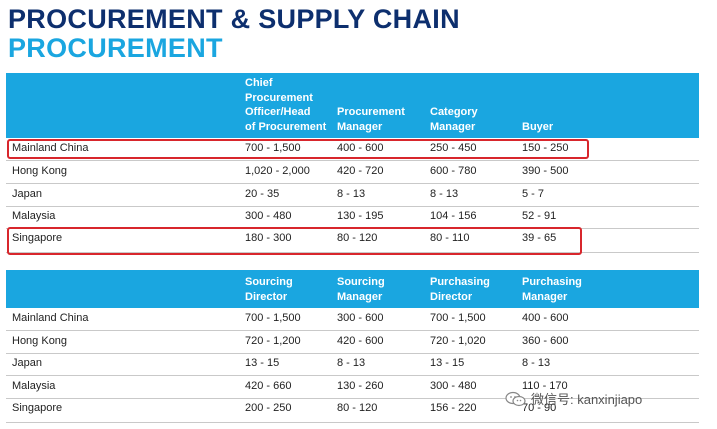 Image resolution: width=717 pixels, height=429 pixels. Describe the element at coordinates (545, 386) in the screenshot. I see `table2-row4-col4: 110 - 170` at that location.